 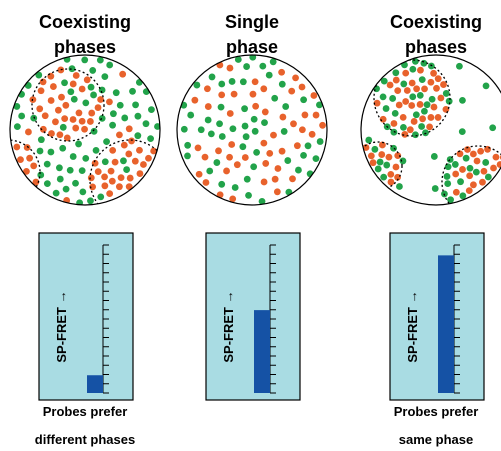 I want to click on membrane-outline, so click(x=85, y=130).